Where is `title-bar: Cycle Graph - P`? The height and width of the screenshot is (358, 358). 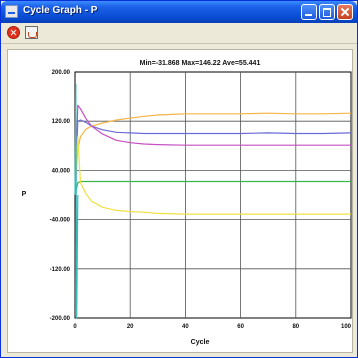 title-bar: Cycle Graph - P is located at coordinates (179, 12).